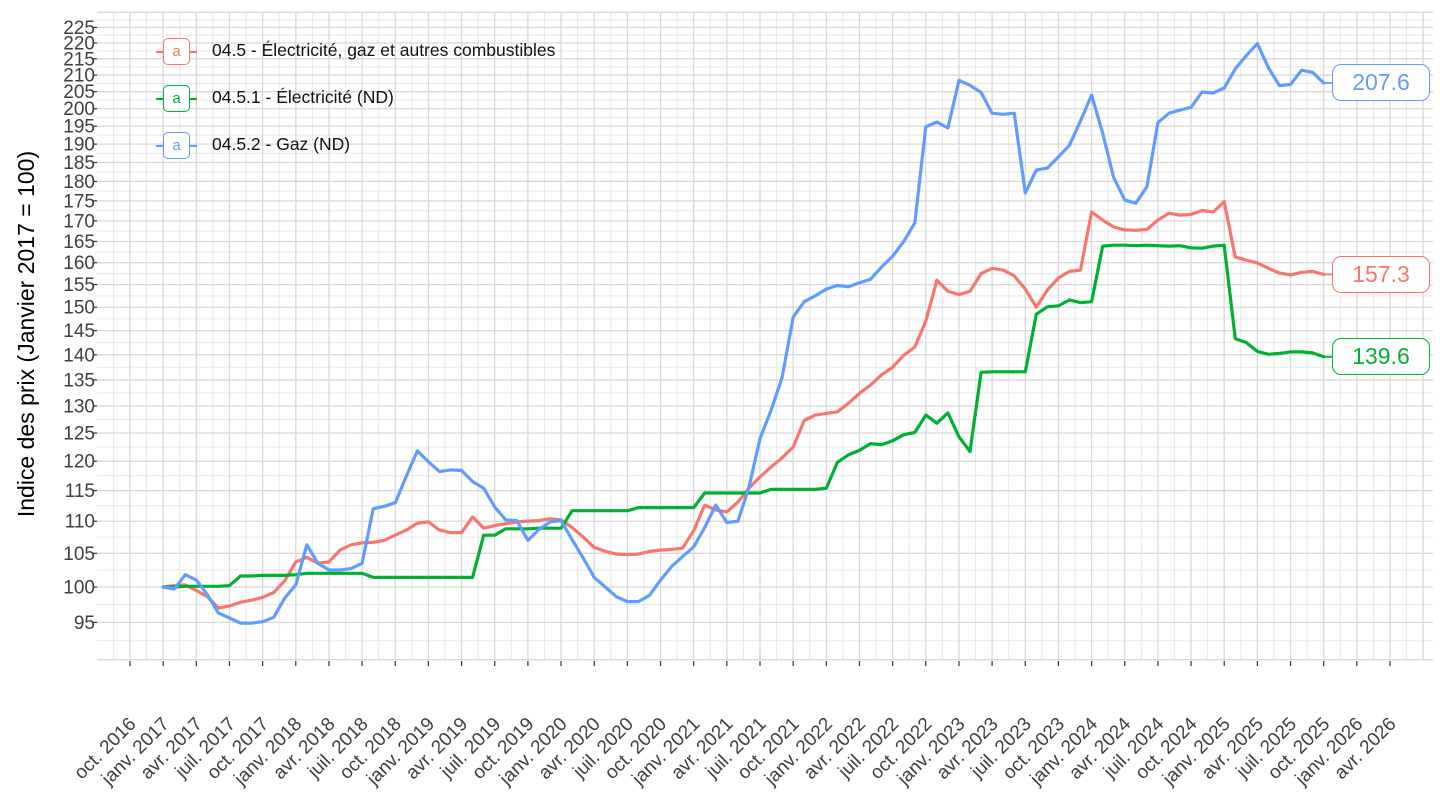  Describe the element at coordinates (79, 201) in the screenshot. I see `svg-text: 175` at that location.